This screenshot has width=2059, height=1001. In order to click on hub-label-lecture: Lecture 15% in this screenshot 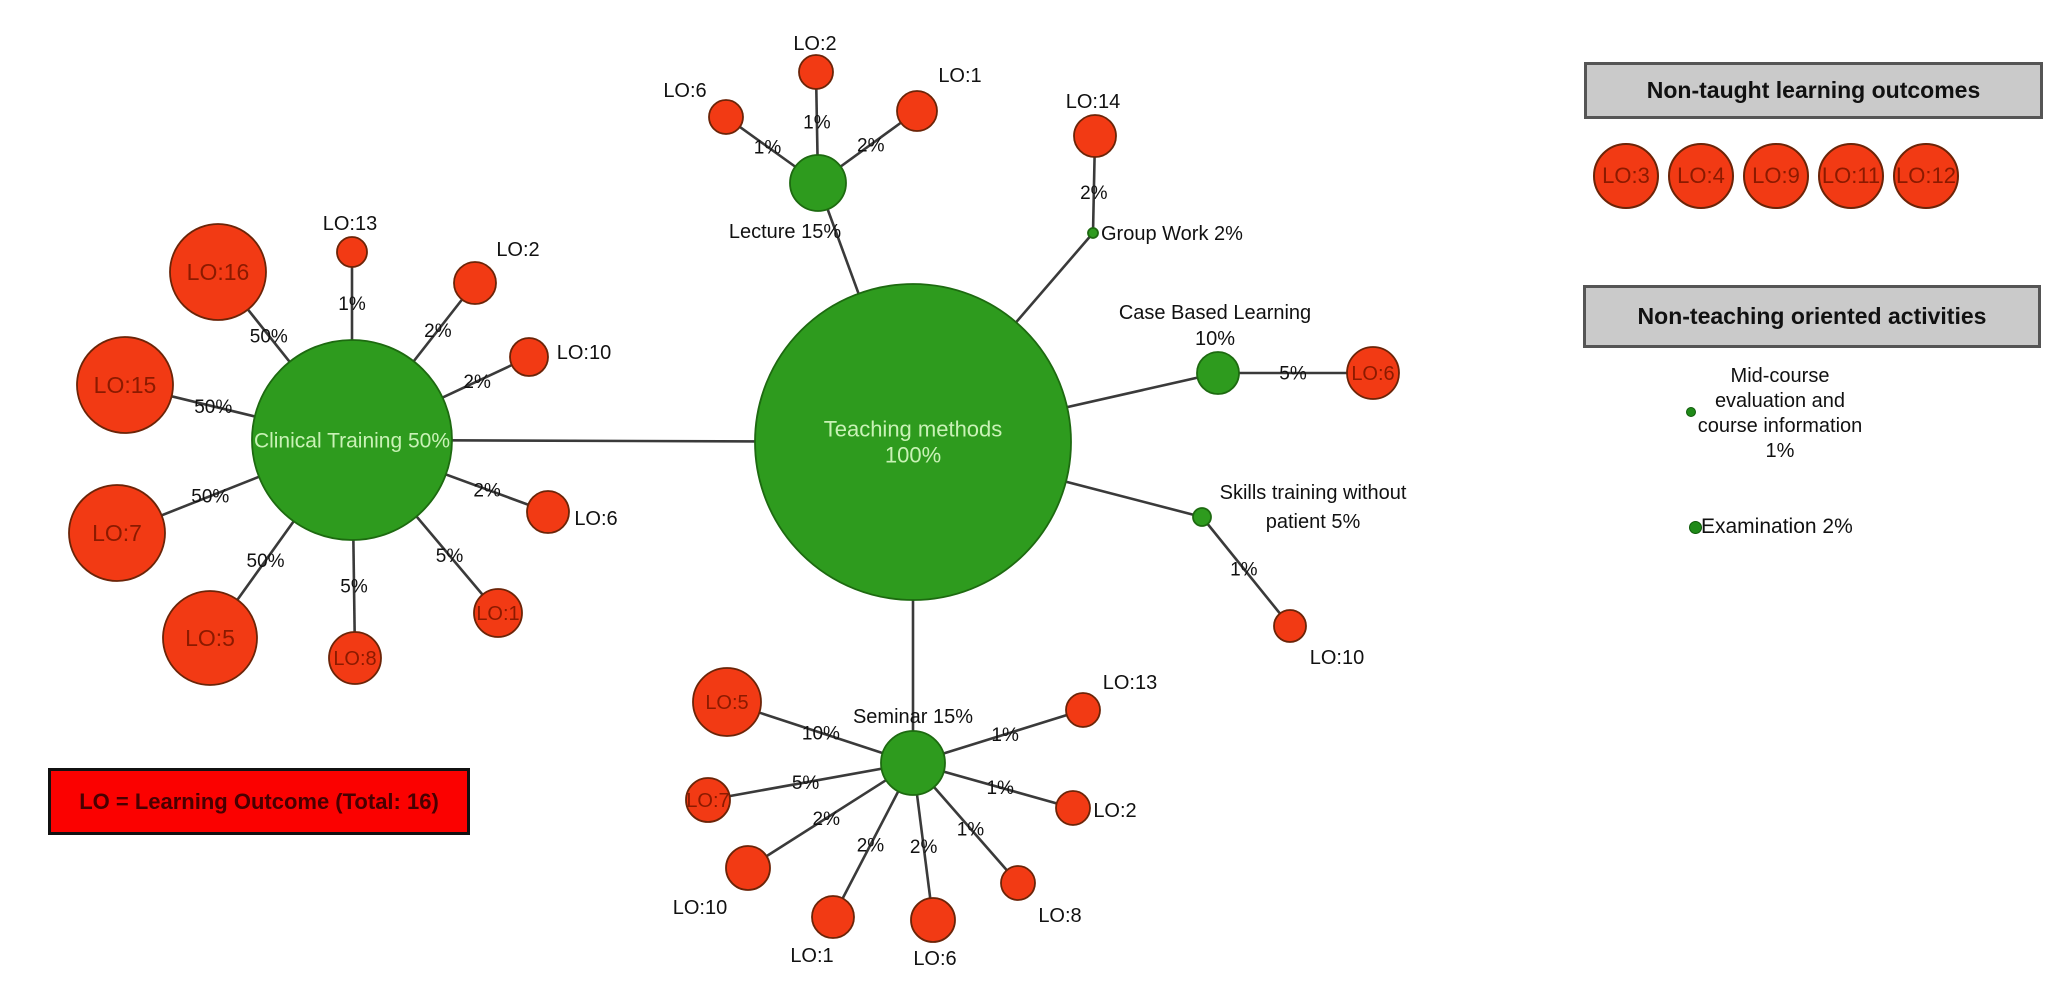, I will do `click(785, 232)`.